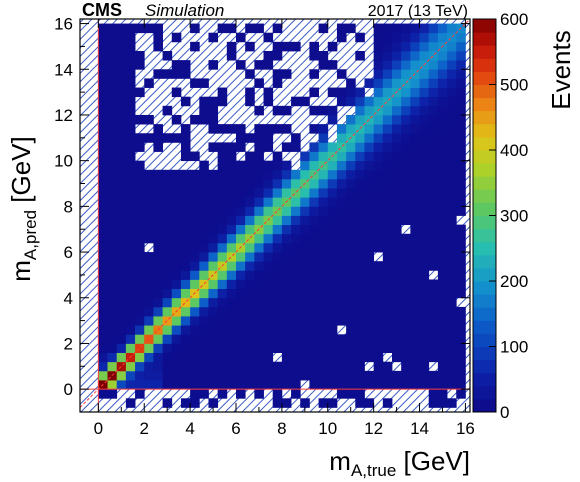  What do you see at coordinates (484, 216) in the screenshot?
I see `colorbar` at bounding box center [484, 216].